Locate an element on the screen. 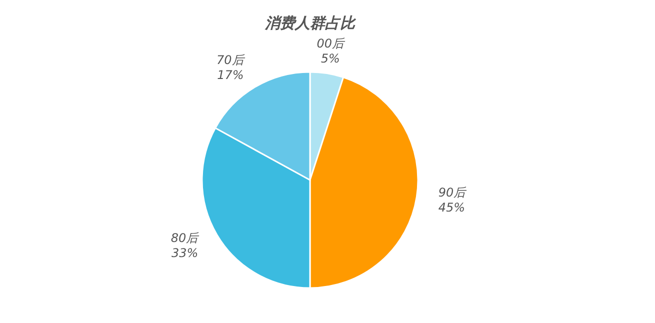 The image size is (655, 323). data-label: 17% is located at coordinates (230, 75).